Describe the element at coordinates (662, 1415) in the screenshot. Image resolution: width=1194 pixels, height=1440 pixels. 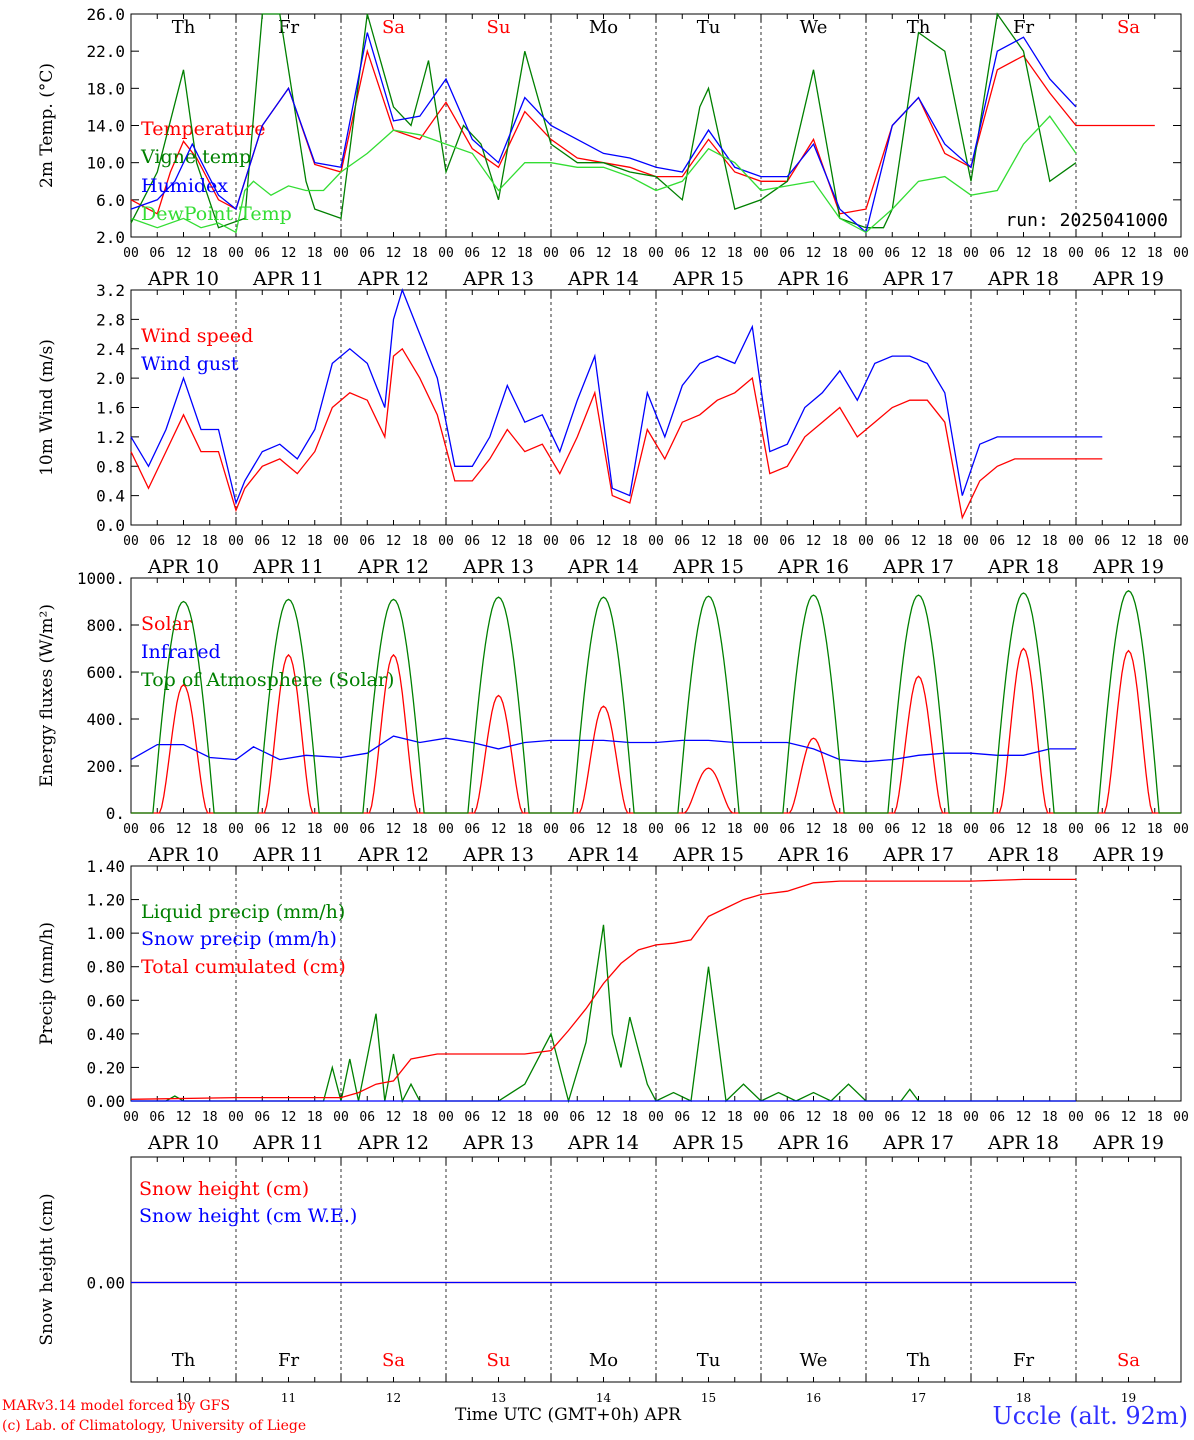
I see `x-axis-month: APR` at that location.